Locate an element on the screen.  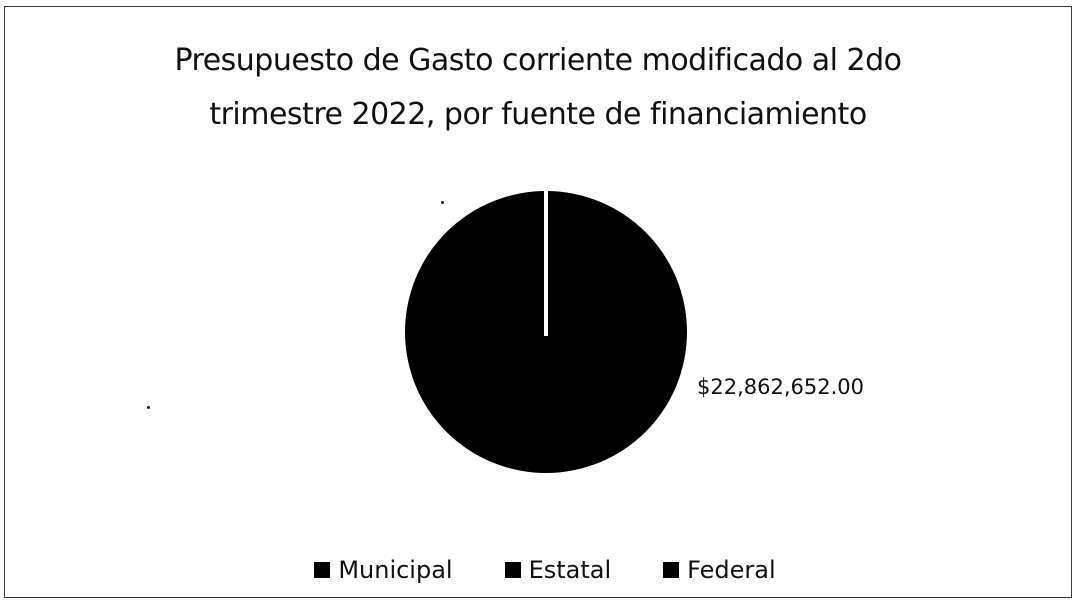
legend-label-estatal: Estatal is located at coordinates (570, 570).